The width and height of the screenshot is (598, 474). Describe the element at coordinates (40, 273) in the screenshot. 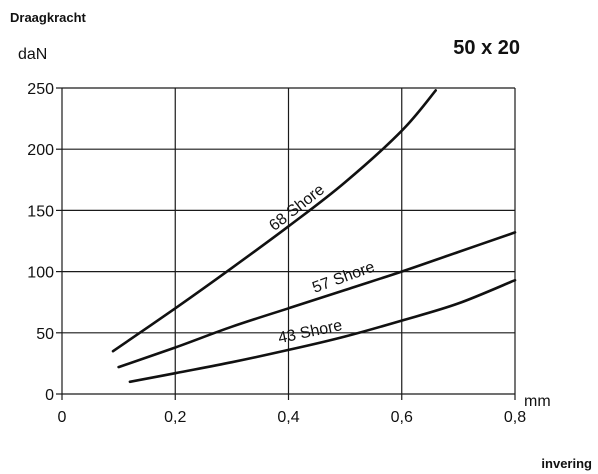

I see `y-tick-label: 100` at that location.